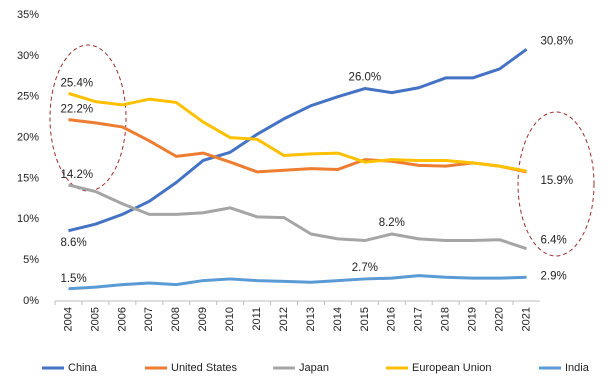 This screenshot has height=387, width=615. What do you see at coordinates (257, 319) in the screenshot?
I see `x-tick-label: 2011` at bounding box center [257, 319].